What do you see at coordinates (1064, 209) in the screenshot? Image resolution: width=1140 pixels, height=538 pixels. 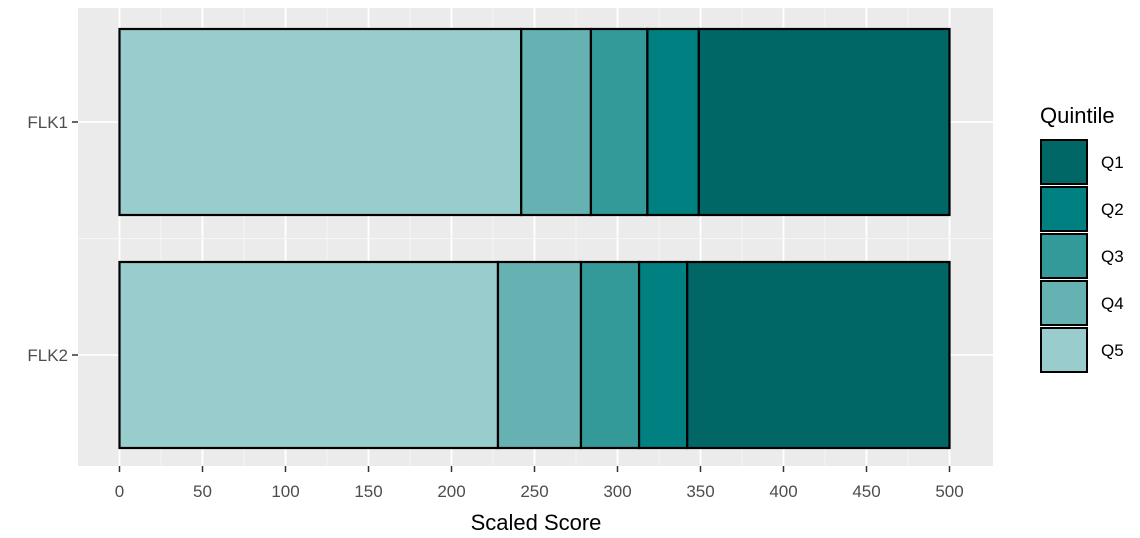 I see `legend-swatch-q2` at bounding box center [1064, 209].